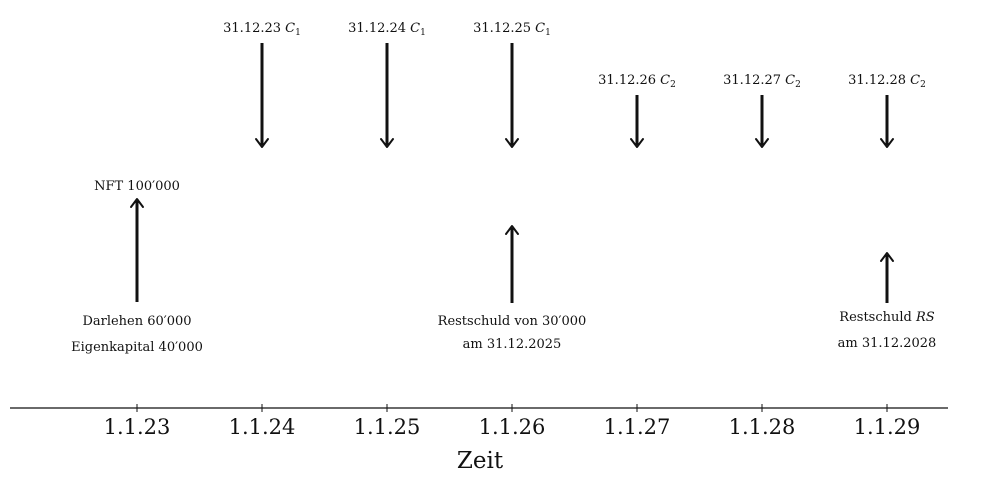 This screenshot has width=983, height=484. What do you see at coordinates (136, 321) in the screenshot?
I see `inflow-bottom-label: Darlehen 60′000` at bounding box center [136, 321].